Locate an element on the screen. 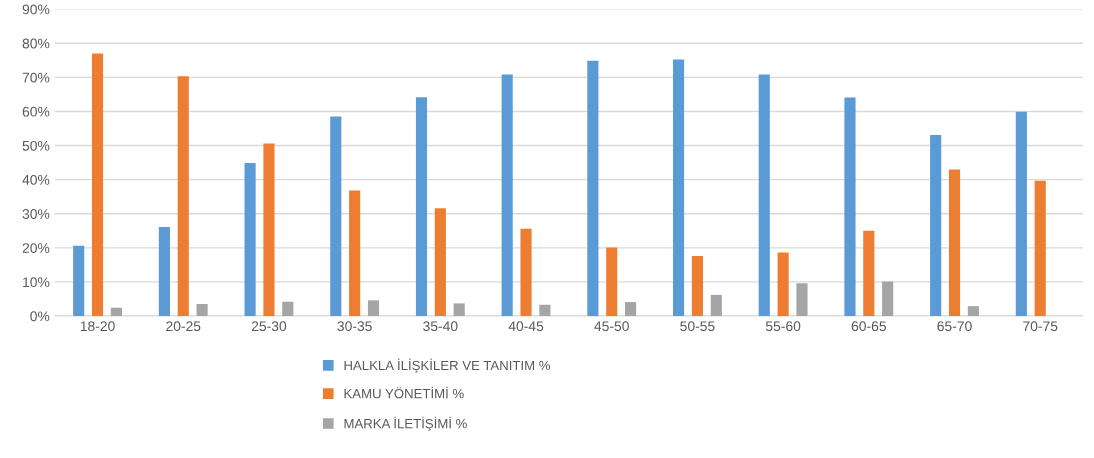  y-tick-label: 80% is located at coordinates (36, 43).